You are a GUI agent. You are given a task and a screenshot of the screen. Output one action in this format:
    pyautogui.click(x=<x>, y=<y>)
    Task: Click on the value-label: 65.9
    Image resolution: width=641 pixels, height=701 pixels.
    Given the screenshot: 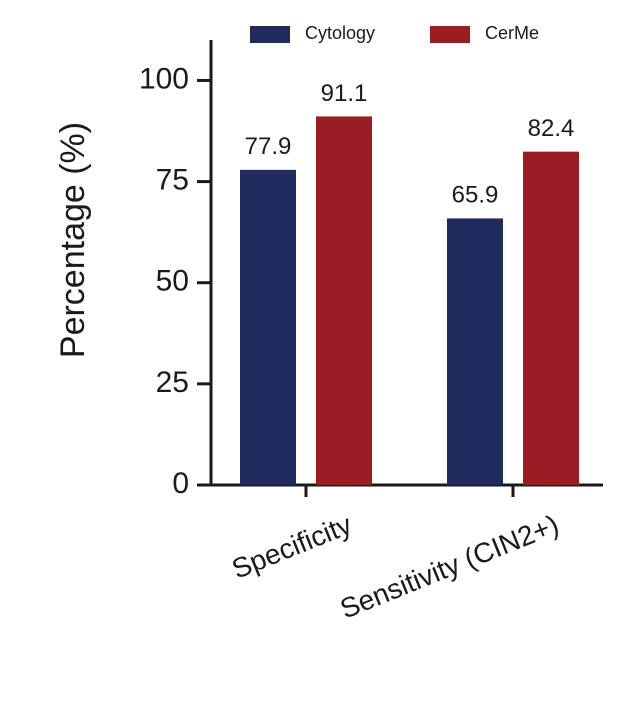 What is the action you would take?
    pyautogui.click(x=475, y=195)
    